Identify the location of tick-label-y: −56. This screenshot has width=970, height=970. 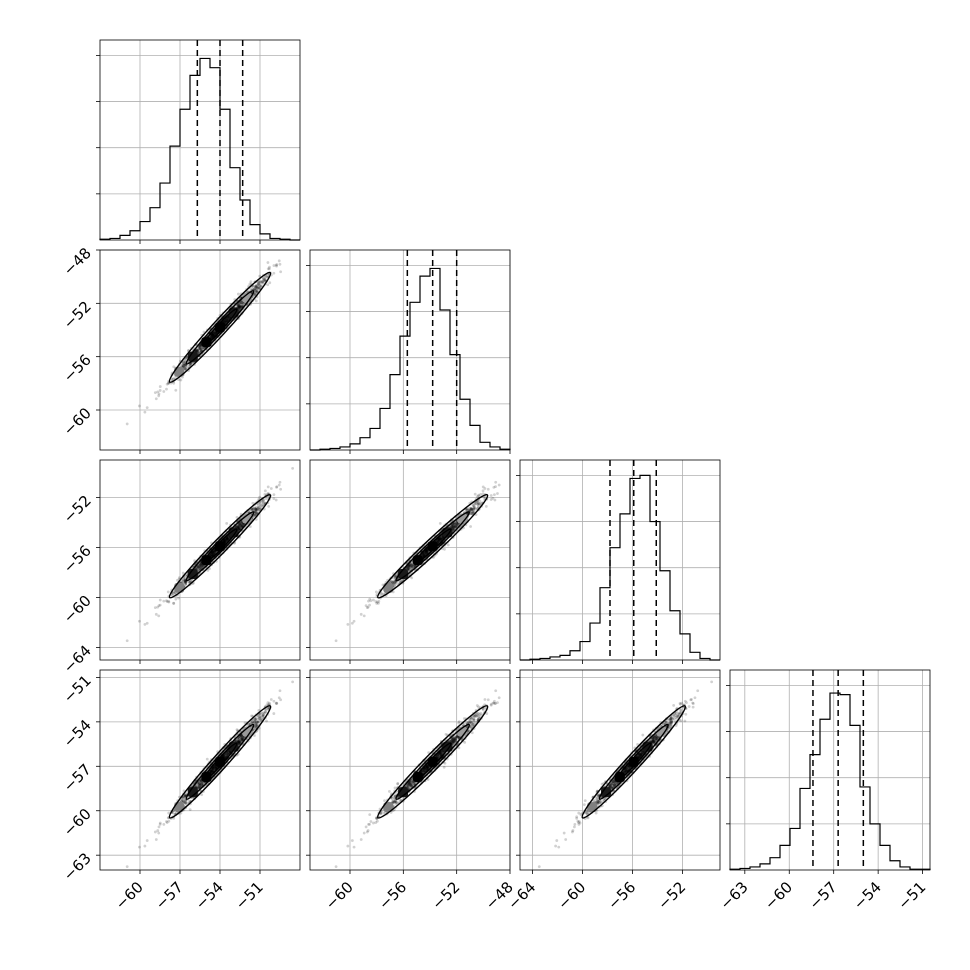
(77, 559).